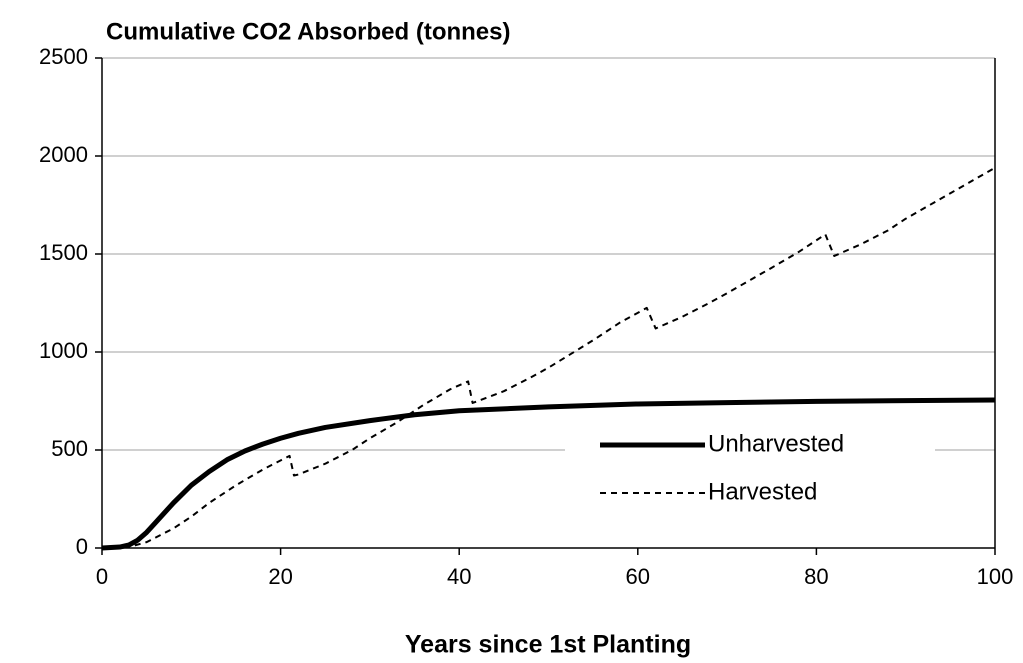 Image resolution: width=1023 pixels, height=663 pixels. Describe the element at coordinates (995, 576) in the screenshot. I see `x-tick-label: 100` at that location.